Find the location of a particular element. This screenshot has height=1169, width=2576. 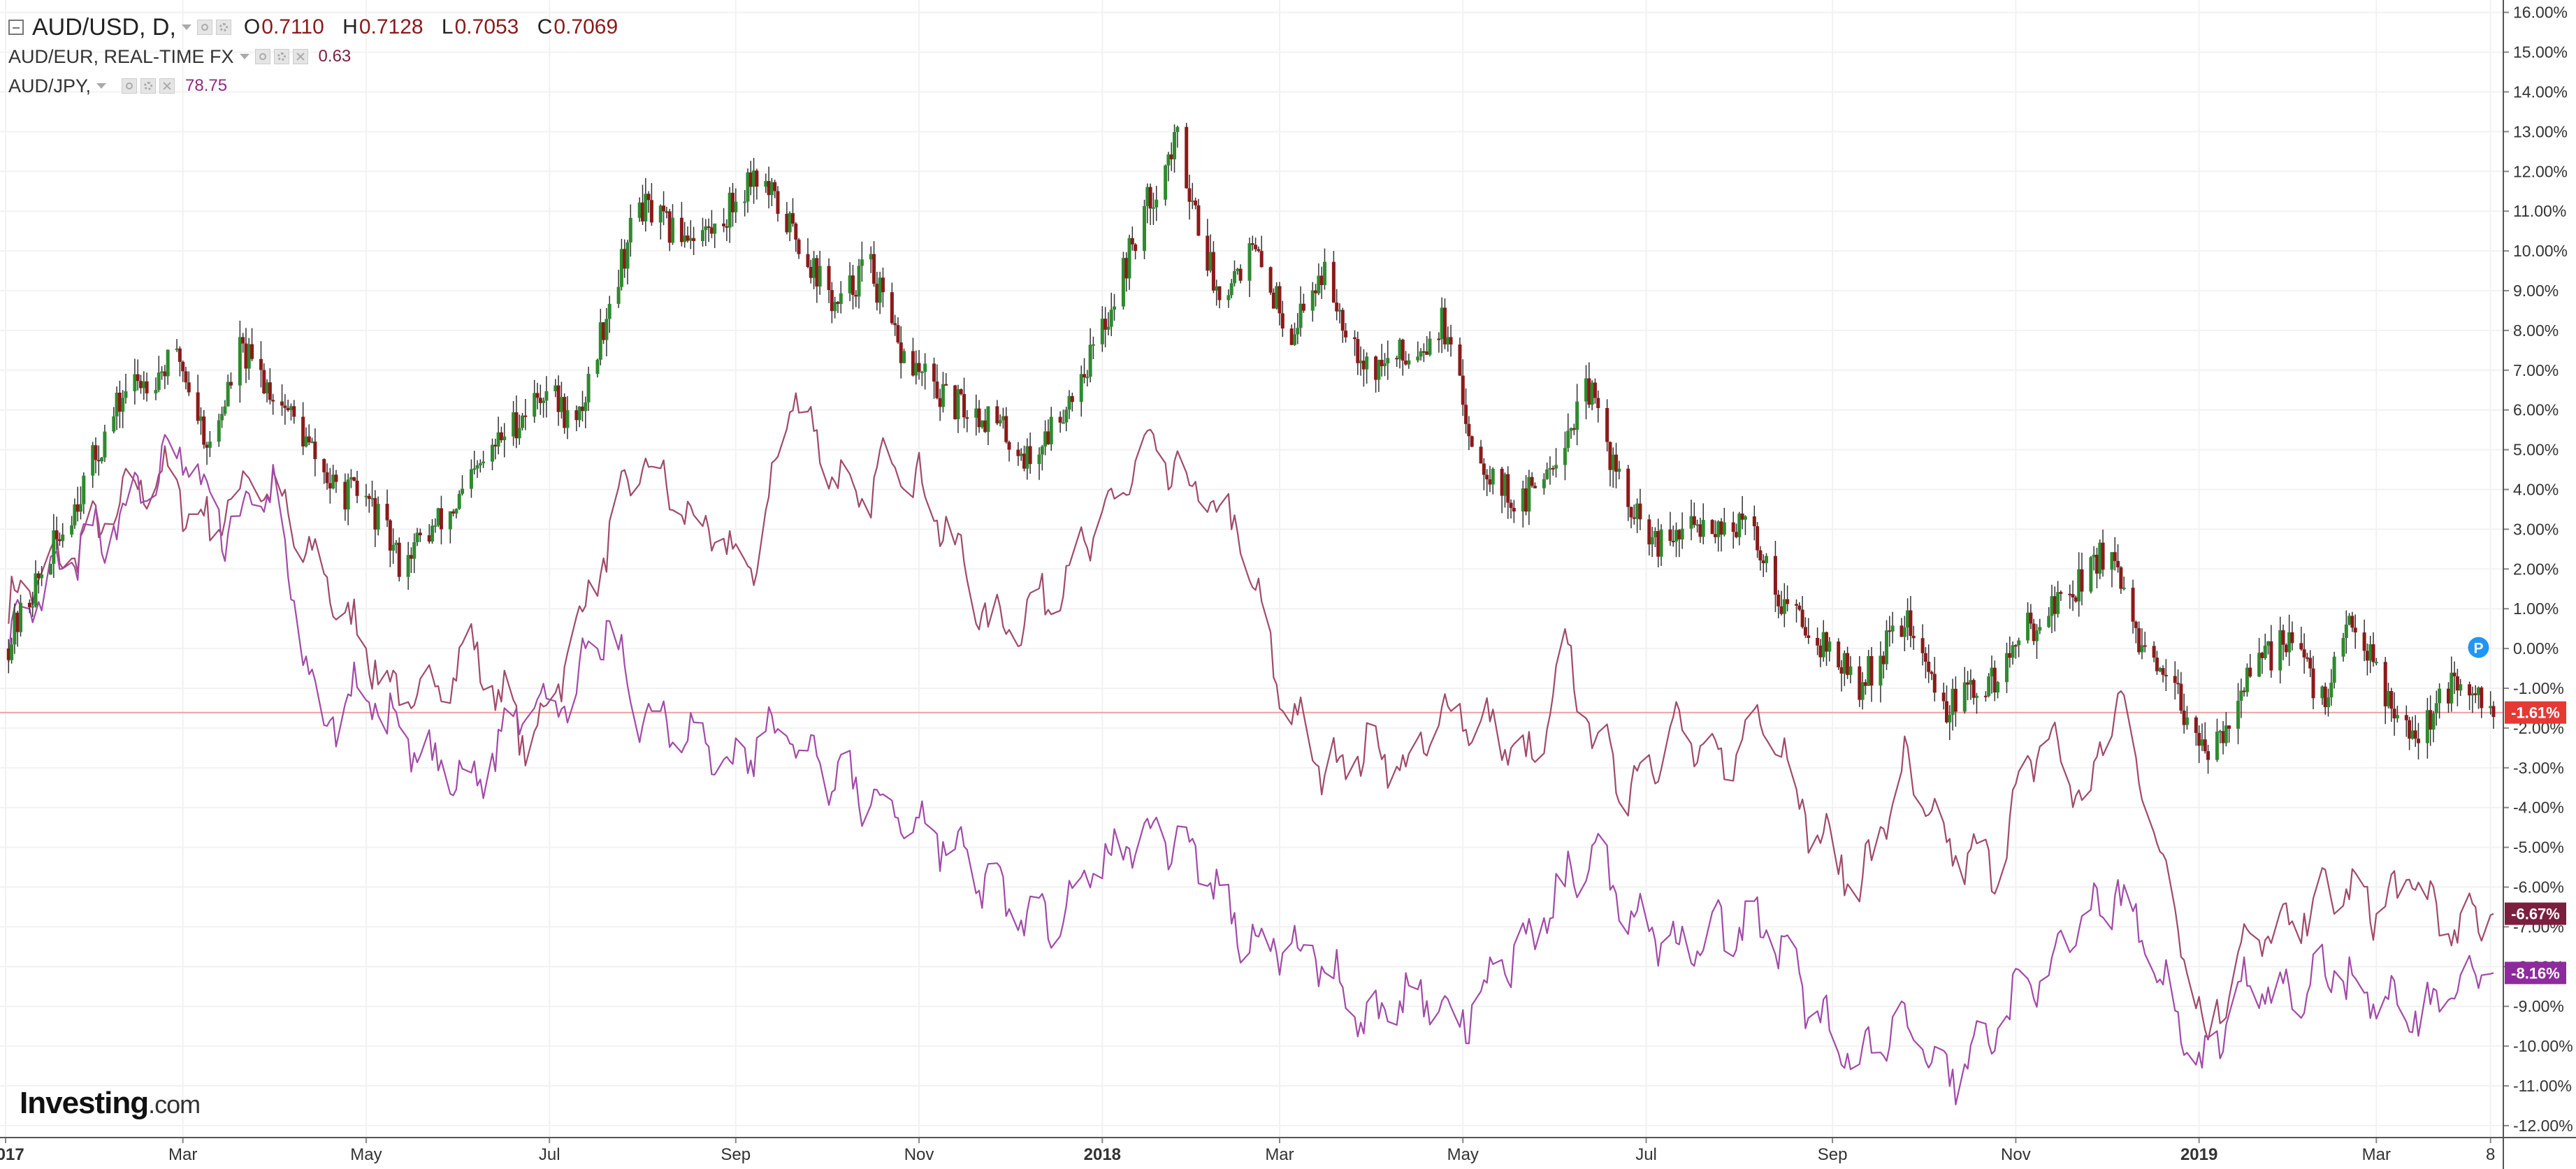

main-symbol: AUD/USD, D, is located at coordinates (104, 27).